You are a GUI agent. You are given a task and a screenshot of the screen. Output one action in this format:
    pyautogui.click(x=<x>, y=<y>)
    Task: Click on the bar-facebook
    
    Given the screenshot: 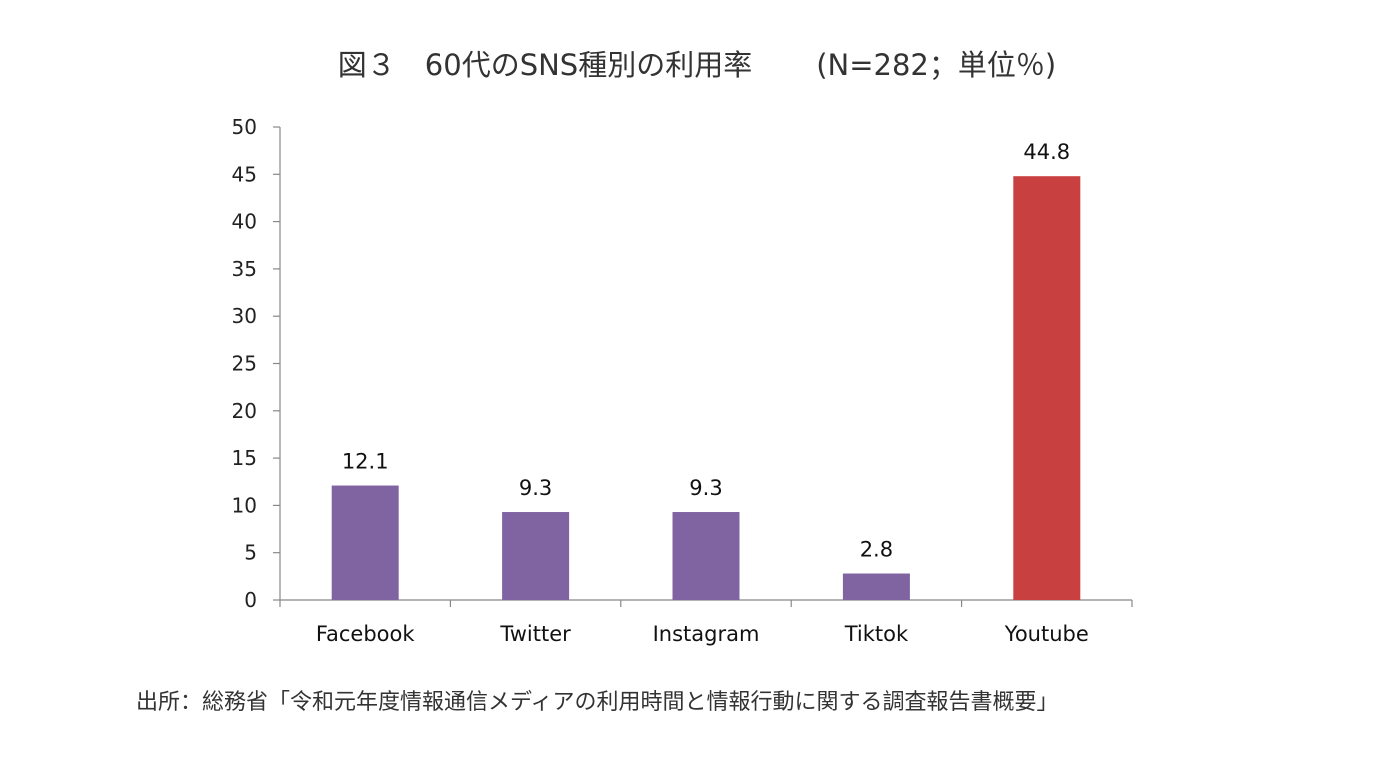 What is the action you would take?
    pyautogui.click(x=365, y=542)
    